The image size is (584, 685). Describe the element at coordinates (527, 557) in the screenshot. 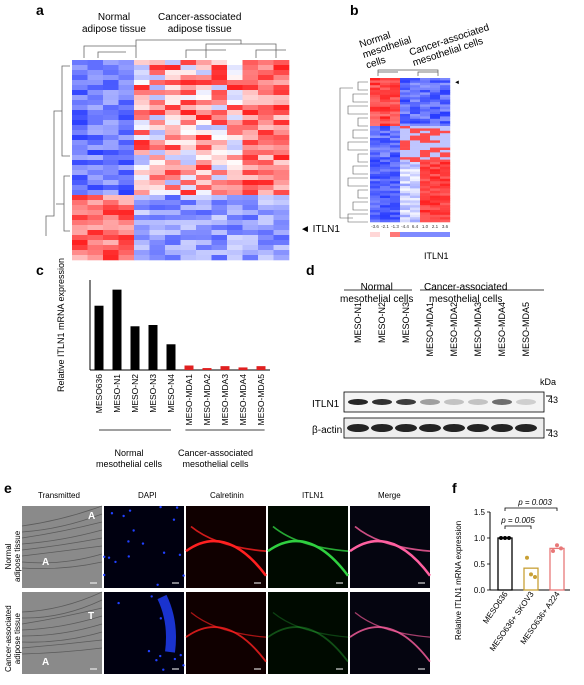

I see `f-data-point` at that location.